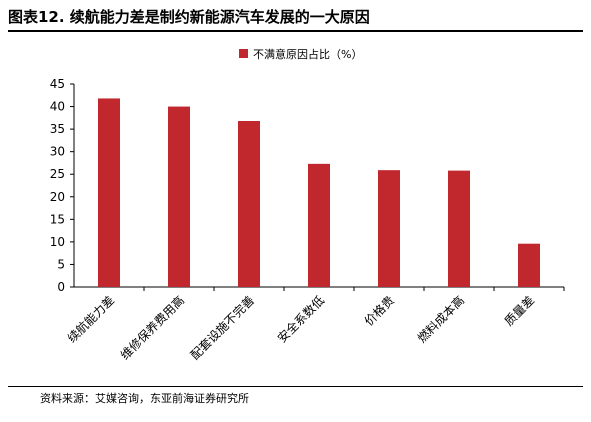 The height and width of the screenshot is (422, 591). I want to click on x-tick-label: 安全系数低, so click(300, 319).